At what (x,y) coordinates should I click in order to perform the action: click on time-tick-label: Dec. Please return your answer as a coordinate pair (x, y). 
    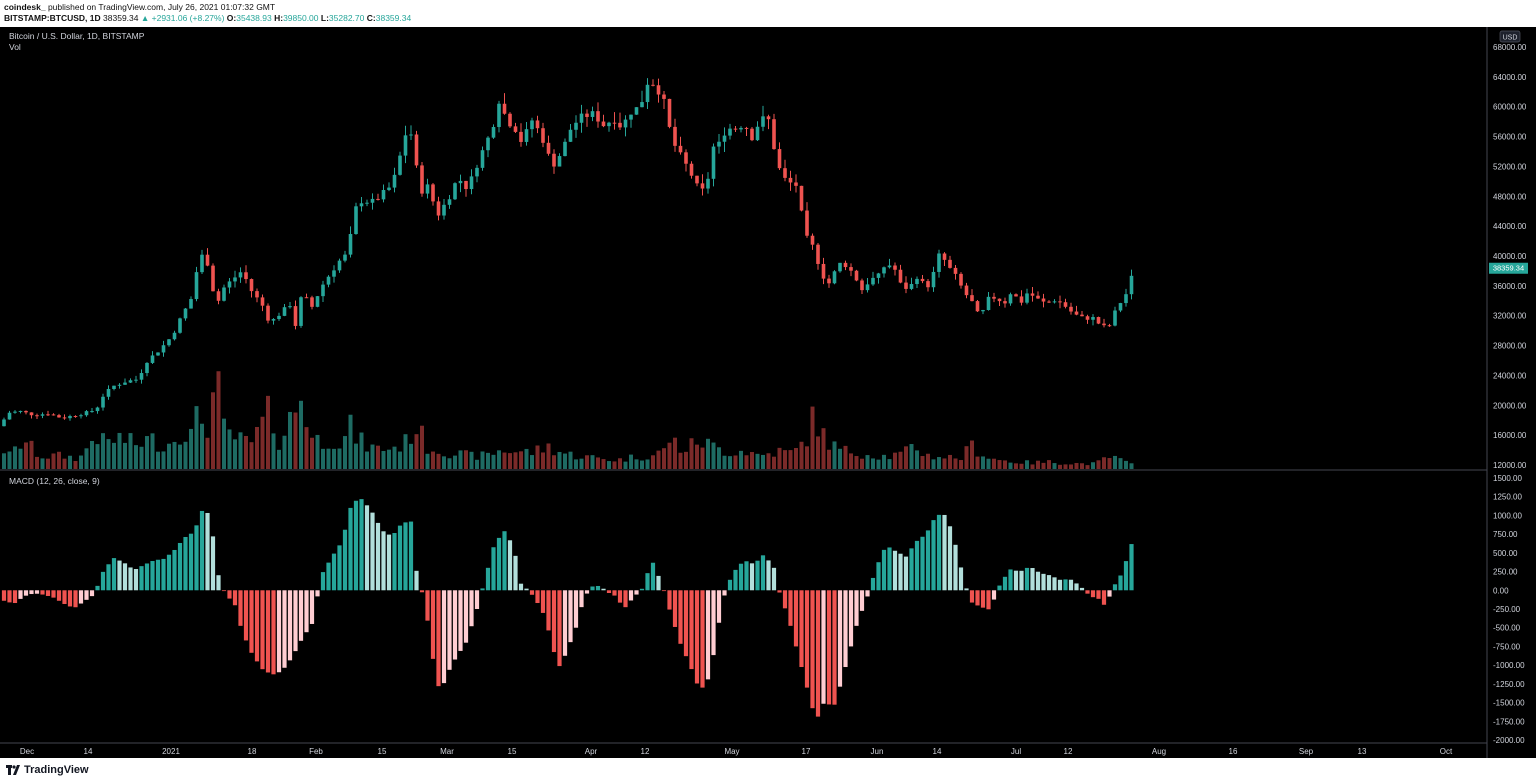
    Looking at the image, I should click on (27, 751).